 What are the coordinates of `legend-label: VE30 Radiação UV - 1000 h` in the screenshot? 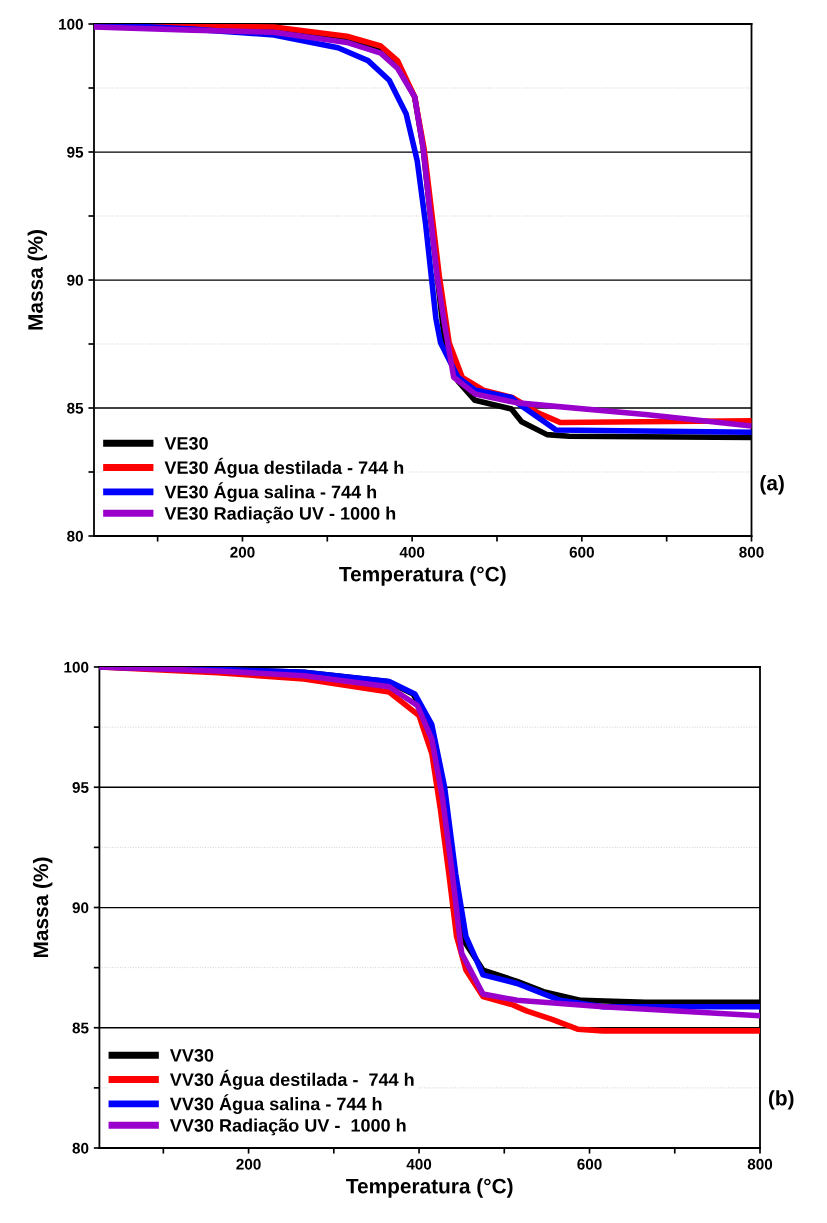 It's located at (280, 515).